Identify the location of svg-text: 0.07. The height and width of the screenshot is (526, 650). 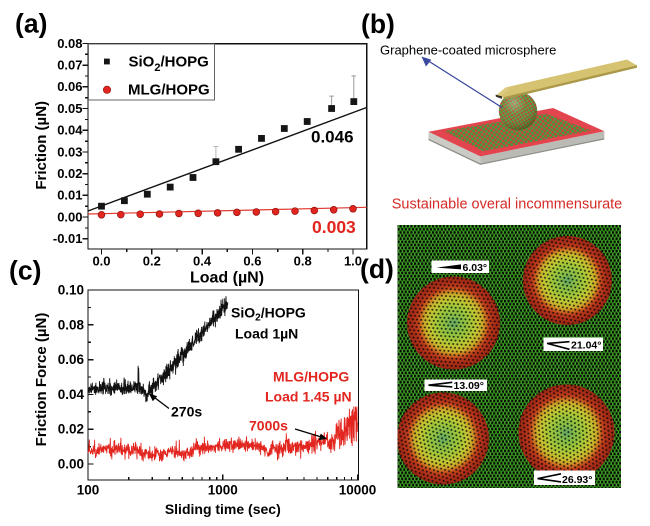
(69, 65).